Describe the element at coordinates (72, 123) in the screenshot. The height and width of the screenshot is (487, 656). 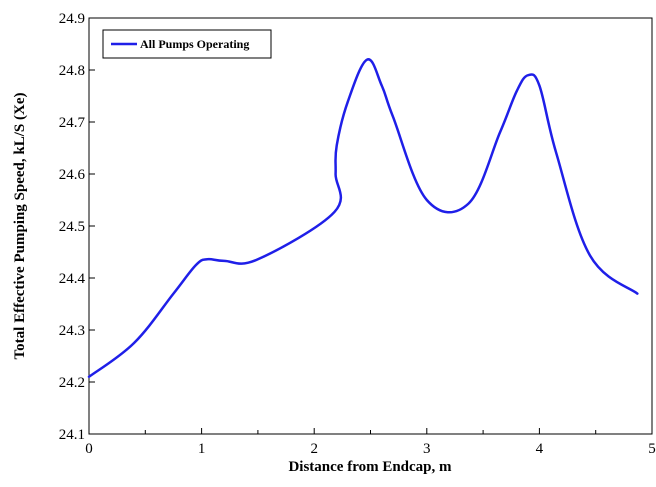
I see `y-tick-label: 24.7` at that location.